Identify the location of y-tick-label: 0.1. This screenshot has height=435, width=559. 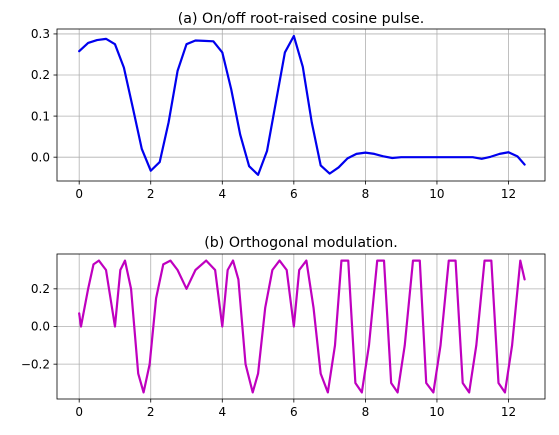
(40, 116).